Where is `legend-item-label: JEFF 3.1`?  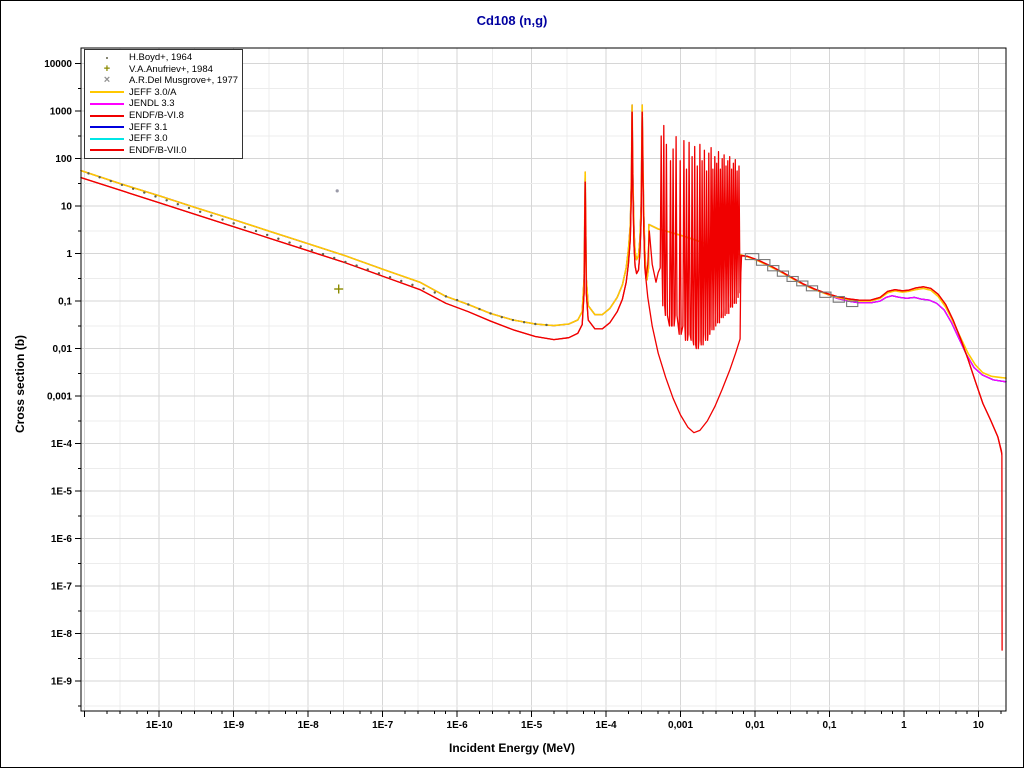
legend-item-label: JEFF 3.1 is located at coordinates (148, 127).